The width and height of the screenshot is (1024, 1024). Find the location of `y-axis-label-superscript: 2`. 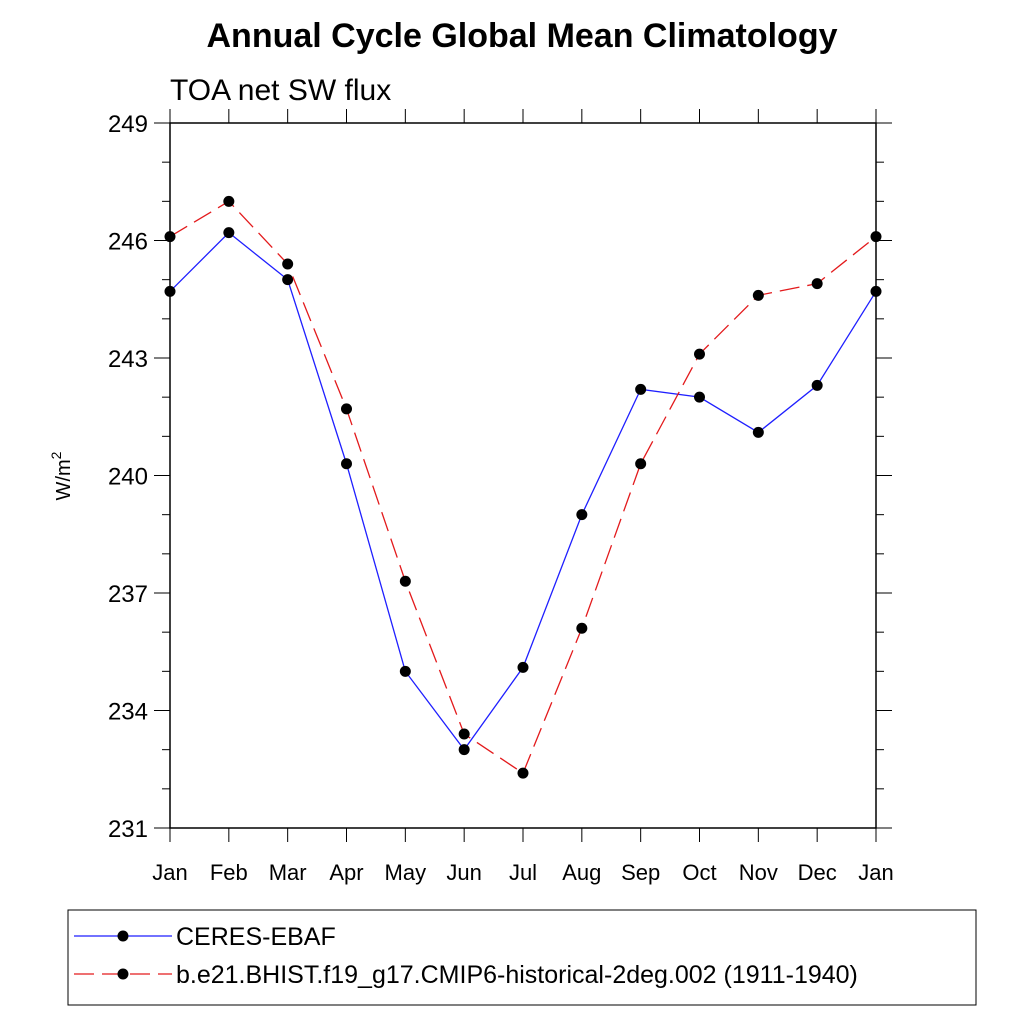

y-axis-label-superscript: 2 is located at coordinates (56, 455).